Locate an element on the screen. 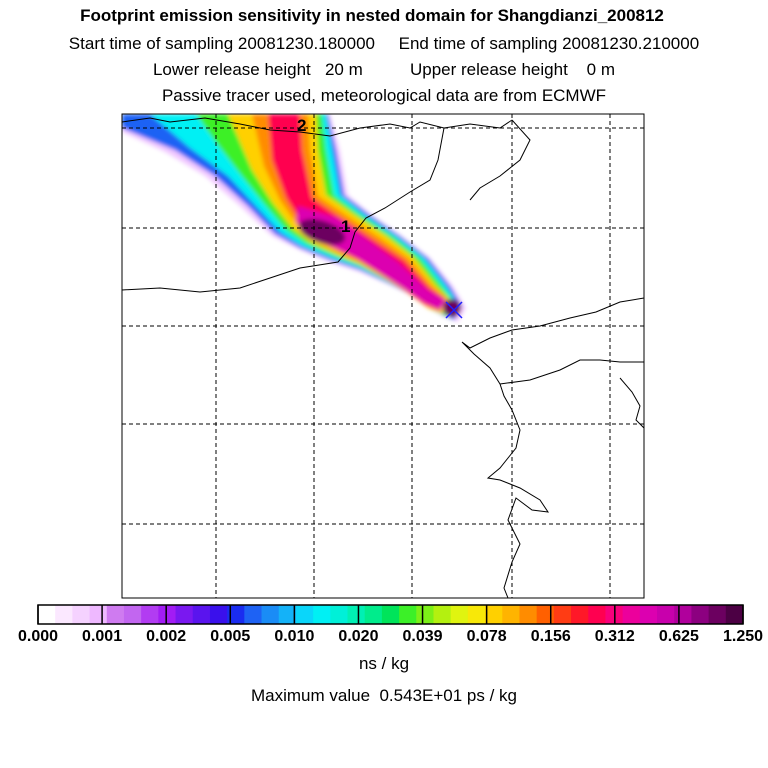 This screenshot has width=768, height=768. colorbar-units: ns / kg is located at coordinates (384, 663).